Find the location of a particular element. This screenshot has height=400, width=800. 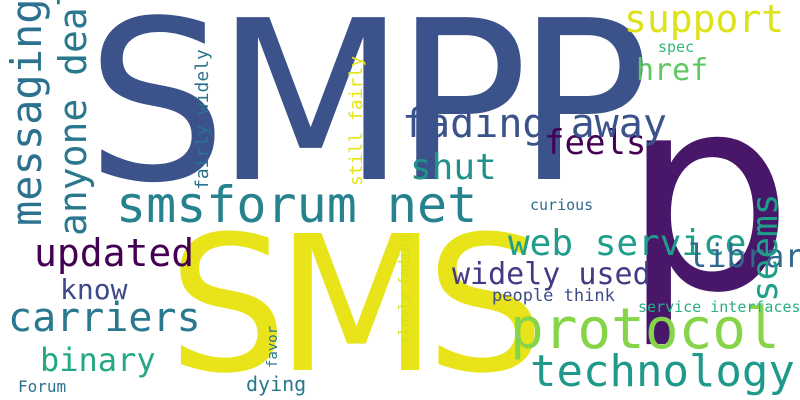

word-smsforum-net: smsforum net is located at coordinates (297, 205).